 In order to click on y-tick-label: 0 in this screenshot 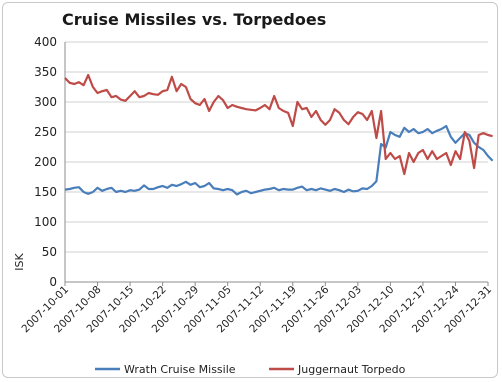, I will do `click(53, 282)`.